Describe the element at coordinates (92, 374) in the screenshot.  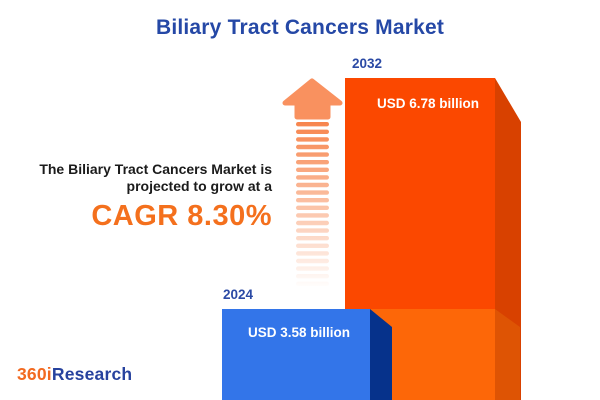
I see `logo-part-research: Research` at that location.